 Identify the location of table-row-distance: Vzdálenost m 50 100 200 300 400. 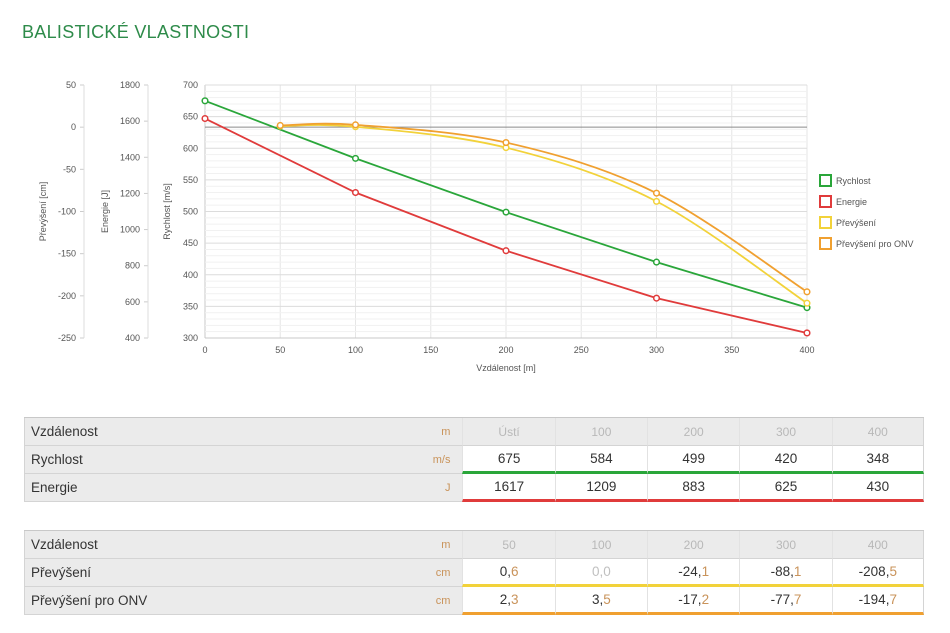
(474, 545).